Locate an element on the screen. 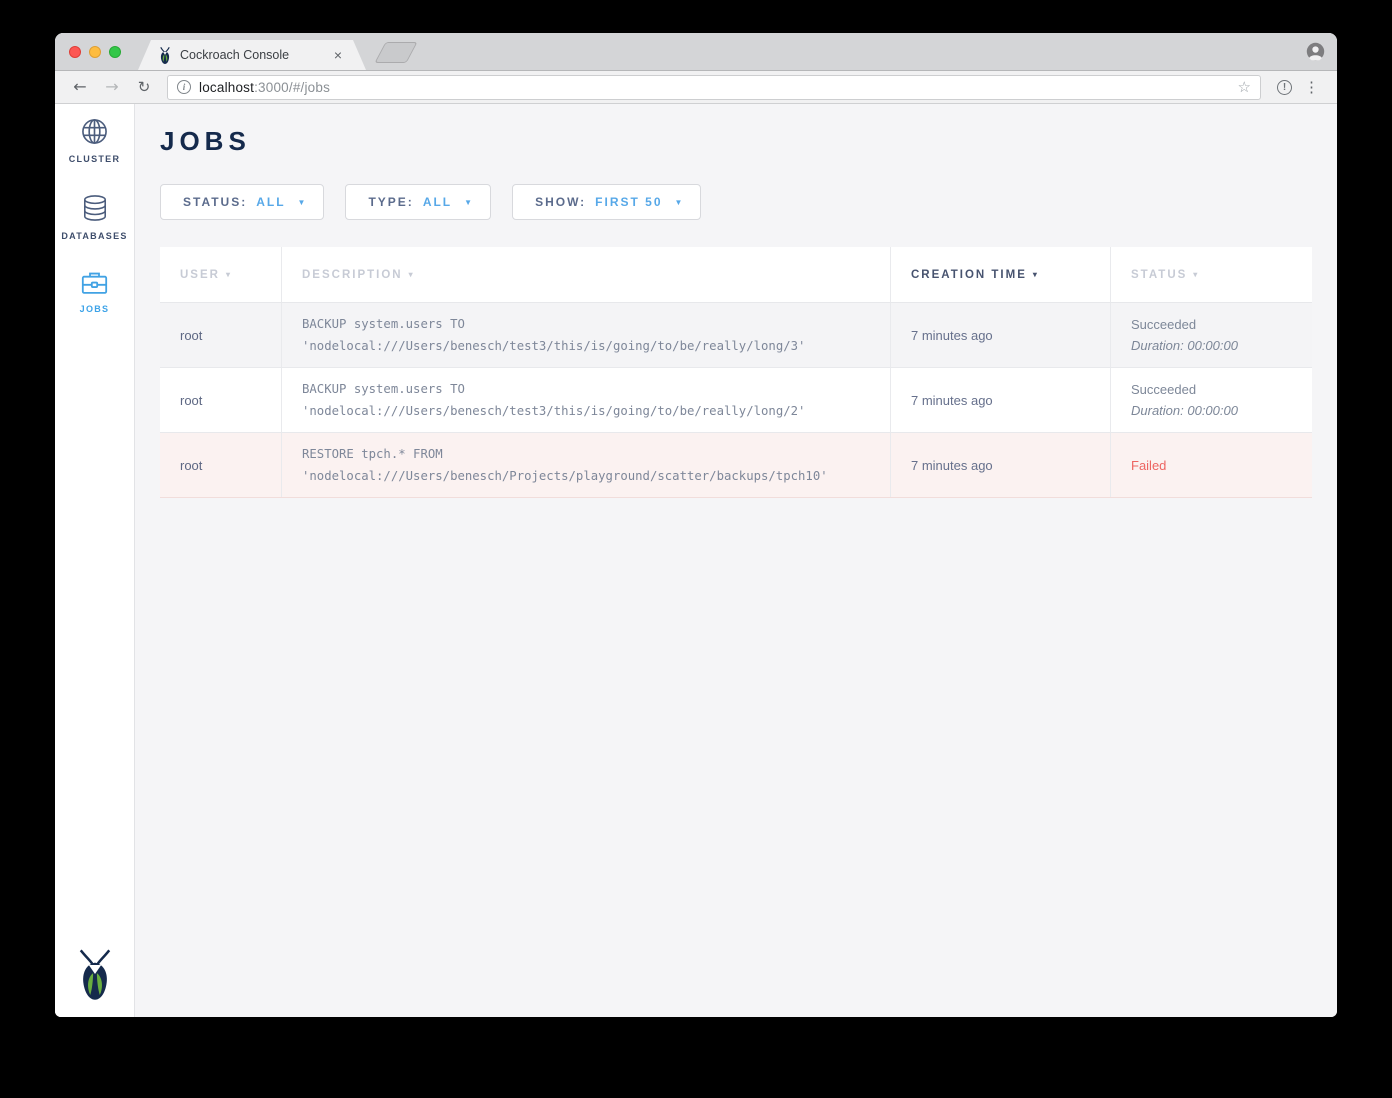 The height and width of the screenshot is (1098, 1392). profile-icon is located at coordinates (1315, 51).